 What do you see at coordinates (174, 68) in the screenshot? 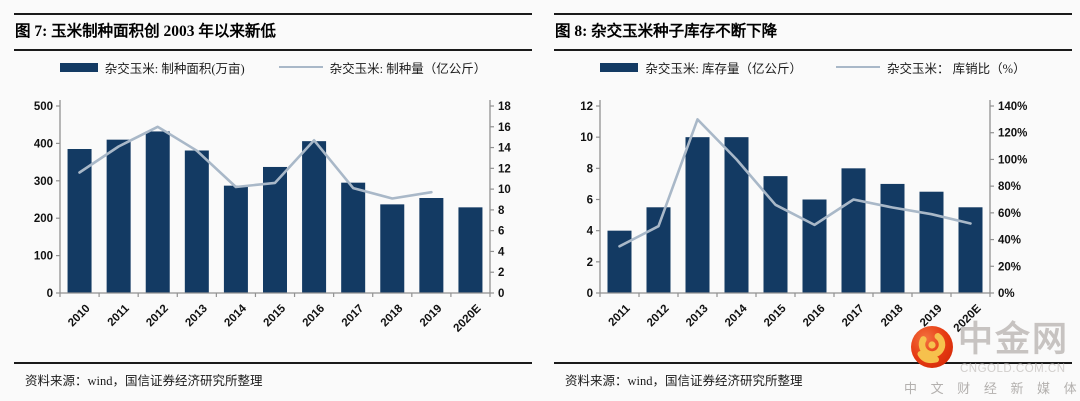
I see `legend-label: 杂交玉米: 制种面积(万亩)` at bounding box center [174, 68].